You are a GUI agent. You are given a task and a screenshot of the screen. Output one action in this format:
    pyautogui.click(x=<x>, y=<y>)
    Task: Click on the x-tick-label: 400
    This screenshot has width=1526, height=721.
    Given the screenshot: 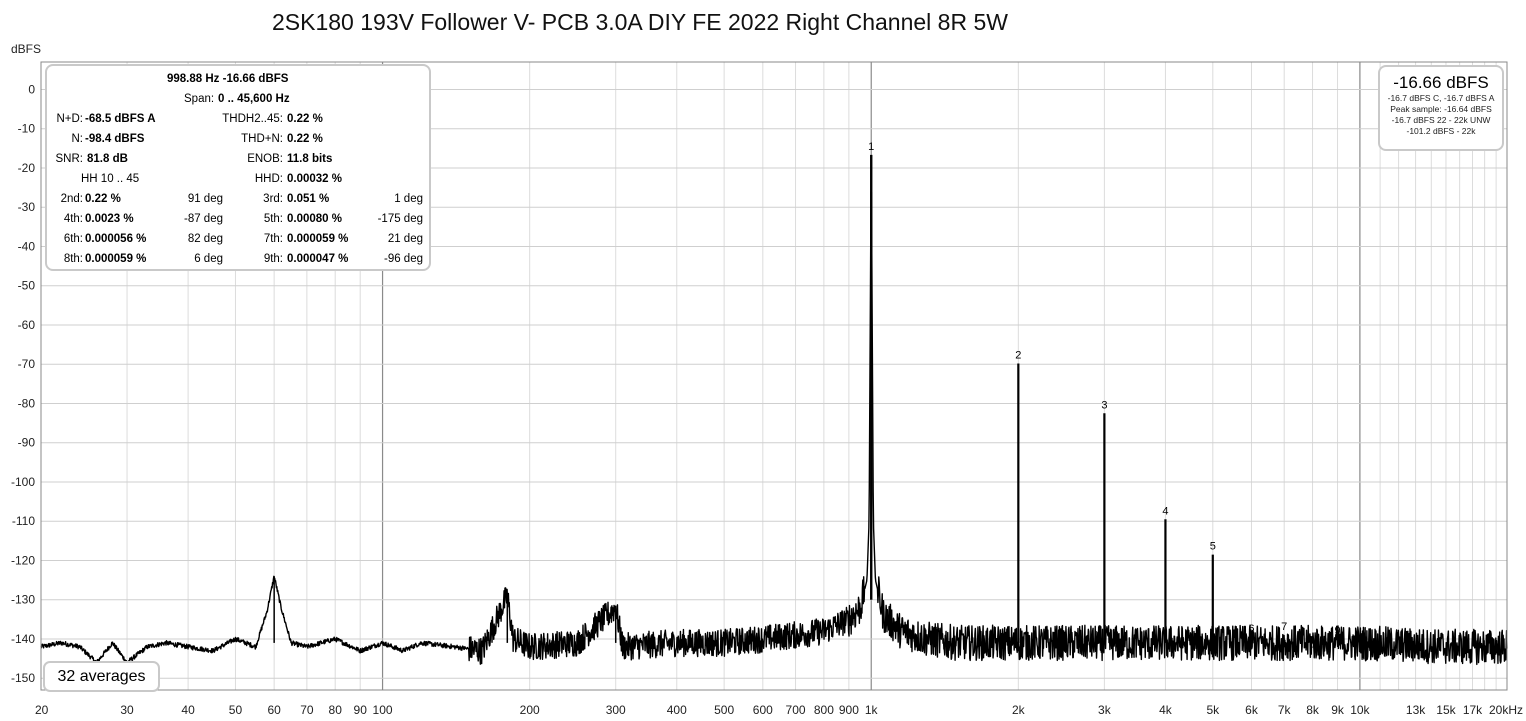 What is the action you would take?
    pyautogui.click(x=677, y=710)
    